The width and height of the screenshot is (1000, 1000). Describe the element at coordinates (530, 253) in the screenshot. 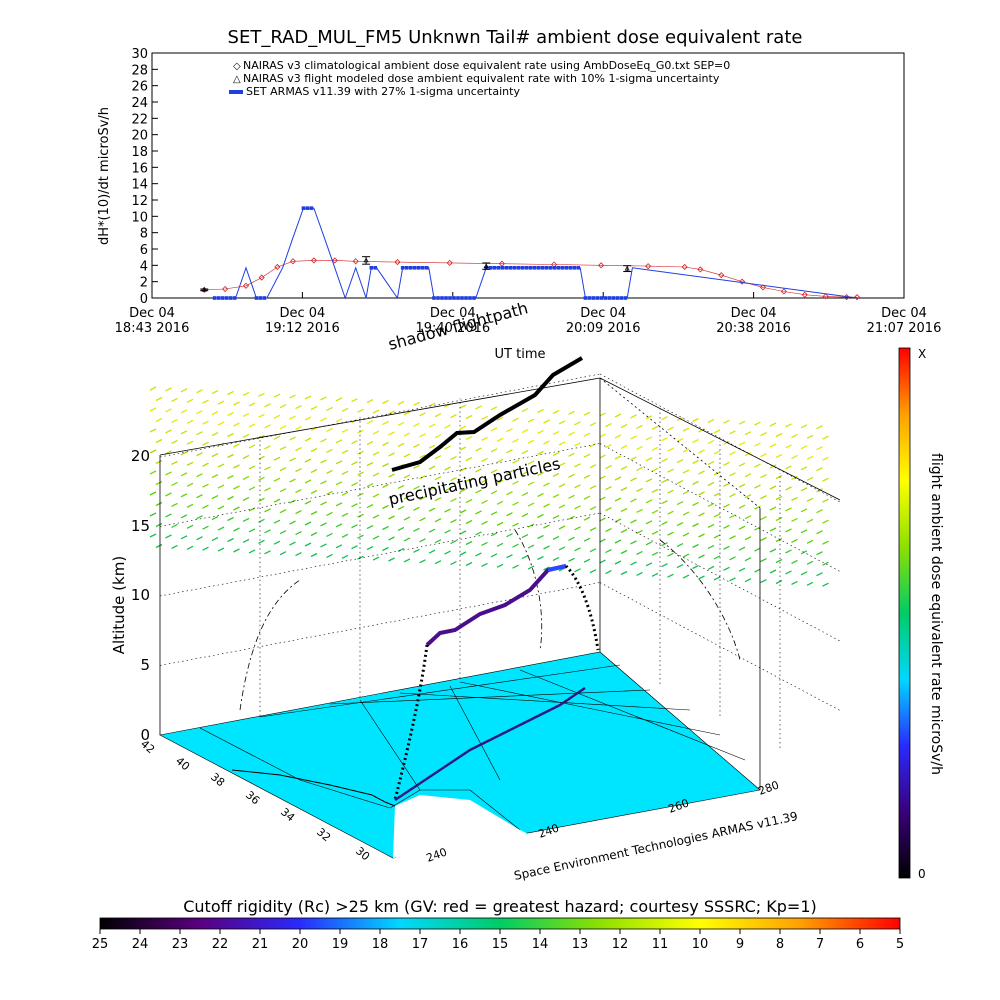

I see `series-layer` at that location.